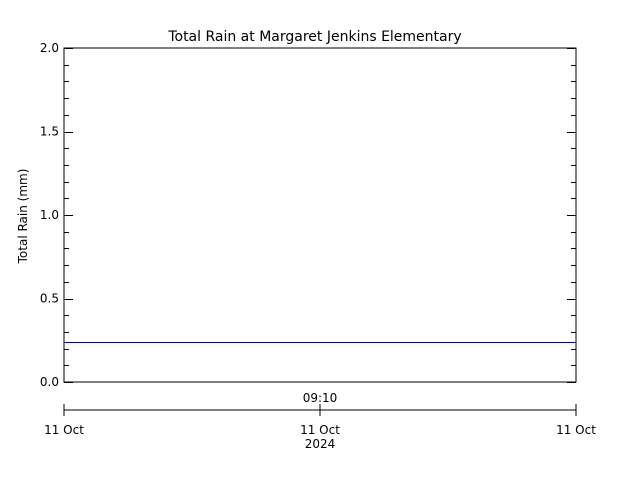  Describe the element at coordinates (320, 398) in the screenshot. I see `time-label: 09:10` at that location.